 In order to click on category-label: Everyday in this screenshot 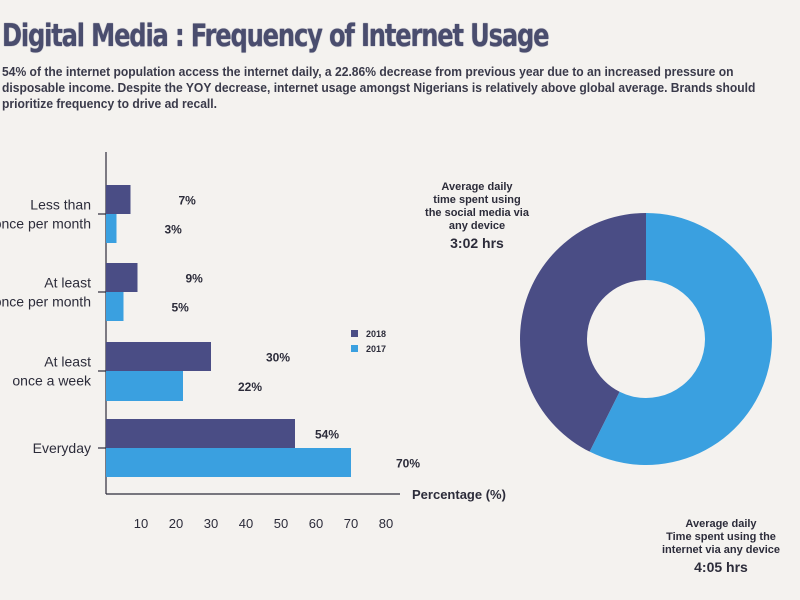, I will do `click(62, 448)`.